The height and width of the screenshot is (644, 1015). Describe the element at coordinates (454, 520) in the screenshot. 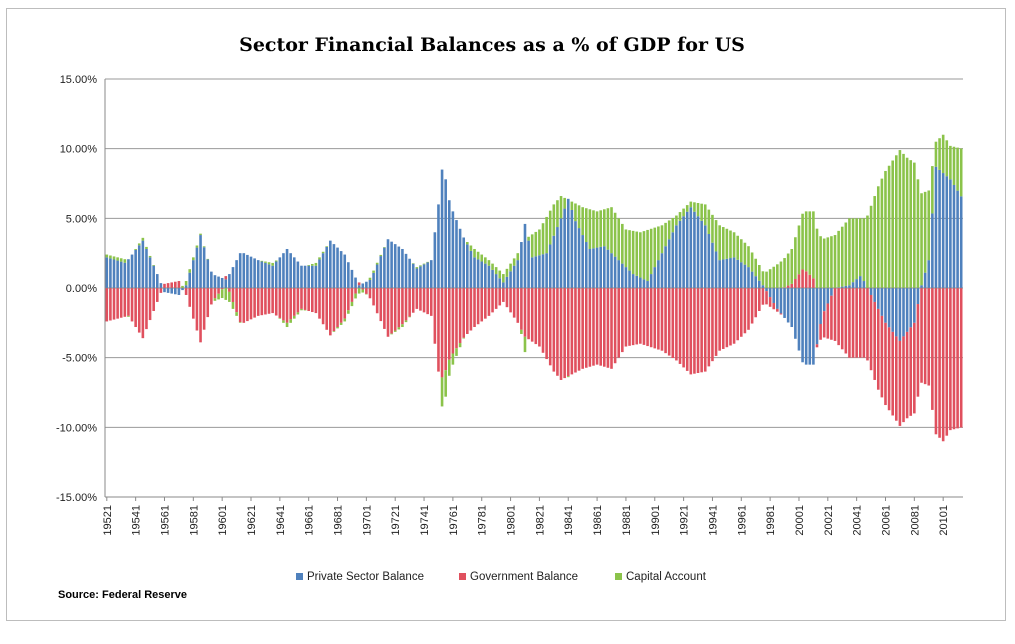

I see `x-tick-label: 19761` at that location.